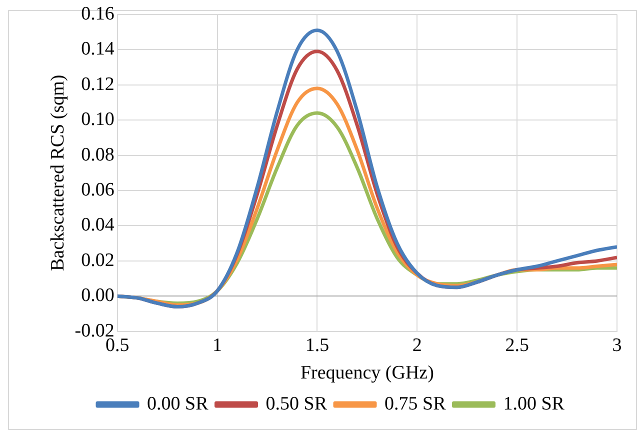  I want to click on legend-label: 0.00 SR, so click(178, 403).